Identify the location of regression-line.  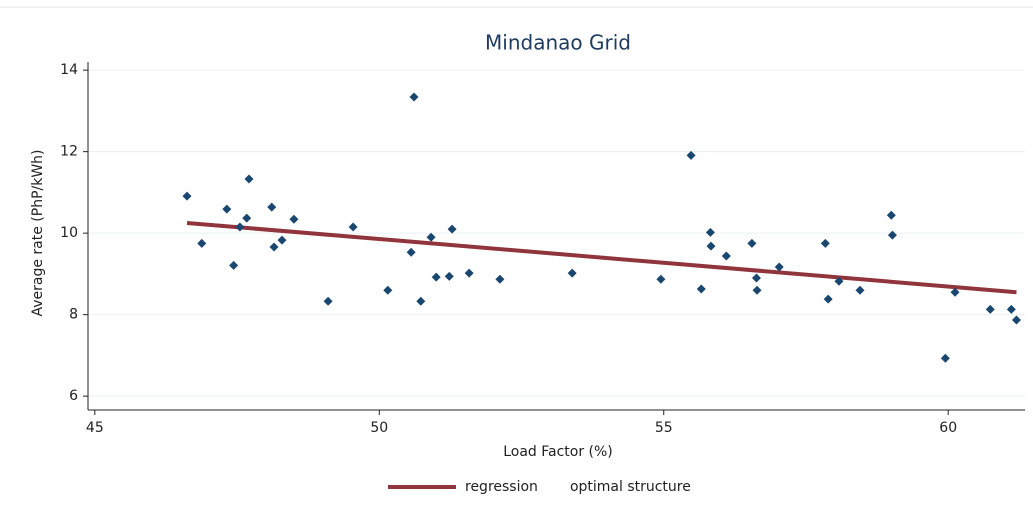
(601, 257).